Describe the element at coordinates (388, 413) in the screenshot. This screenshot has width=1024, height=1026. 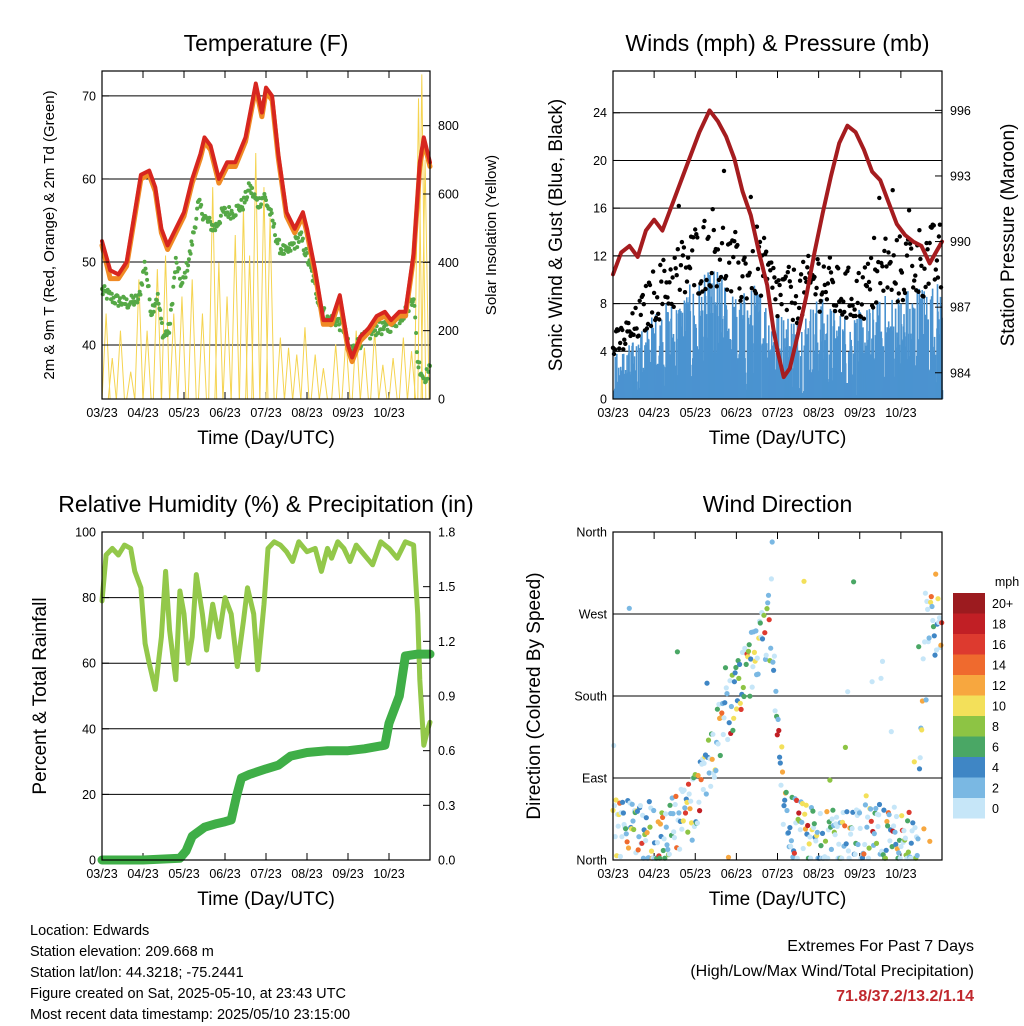
I see `temp-xtick-label: 10/23` at that location.